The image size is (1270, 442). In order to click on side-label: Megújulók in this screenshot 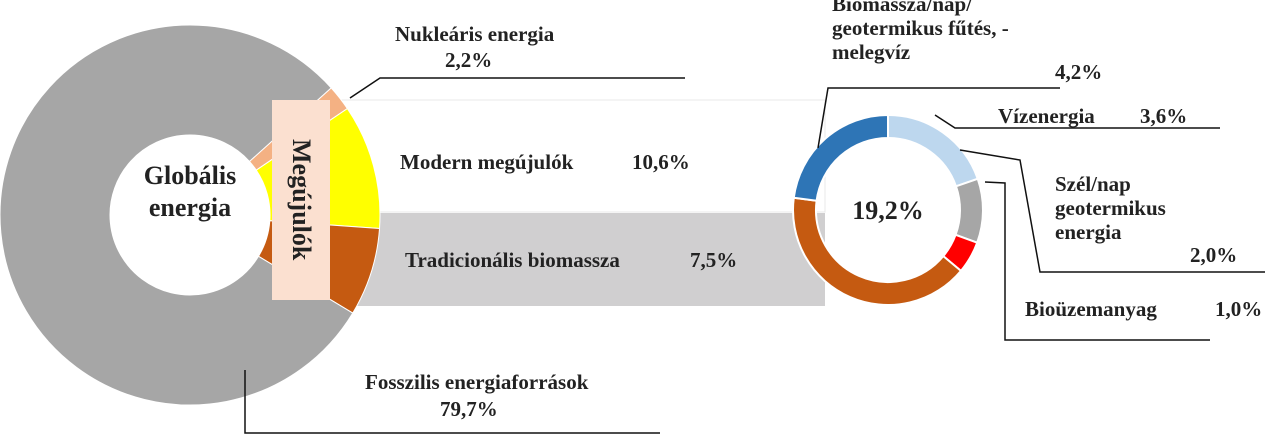, I will do `click(301, 200)`.